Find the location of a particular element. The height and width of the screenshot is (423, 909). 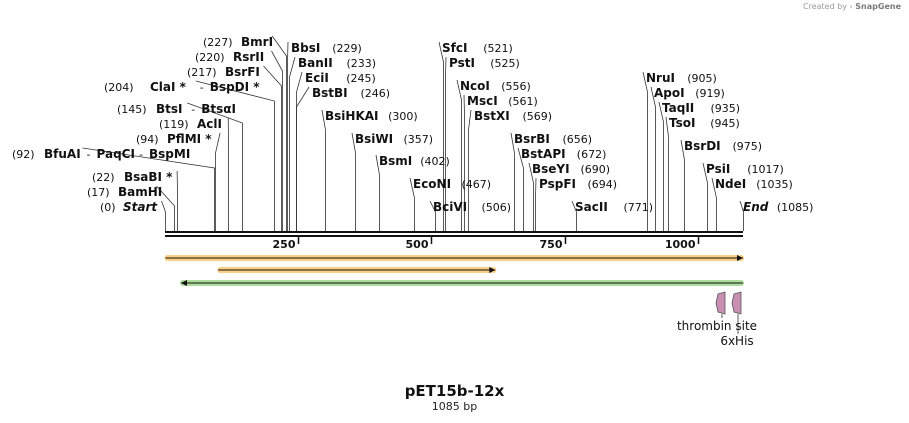

site-label-bsihkai: BsiHKAI is located at coordinates (352, 116).